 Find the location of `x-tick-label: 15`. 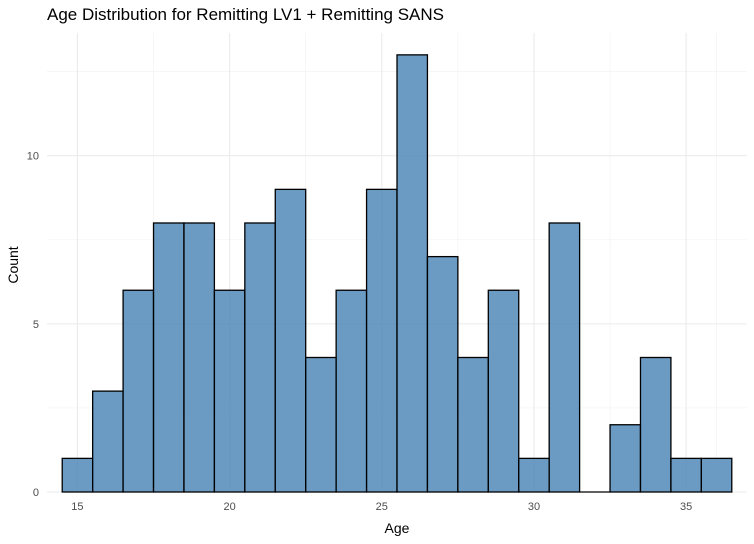

x-tick-label: 15 is located at coordinates (77, 507).